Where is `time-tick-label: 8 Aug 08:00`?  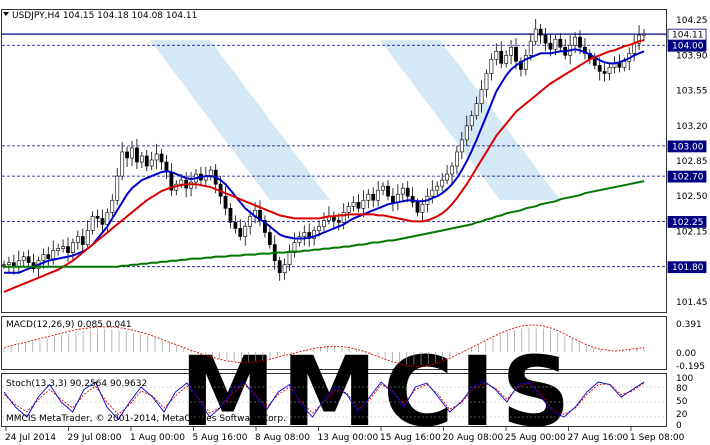 time-tick-label: 8 Aug 08:00 is located at coordinates (282, 438).